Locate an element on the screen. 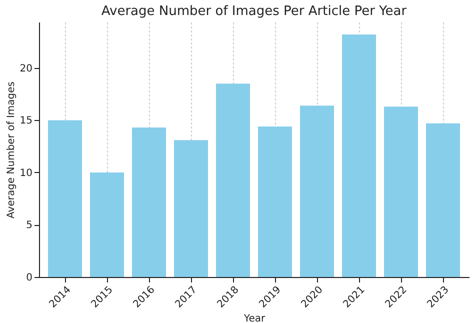  chart-title: Average Number of Images Per Article Per Year is located at coordinates (254, 11).